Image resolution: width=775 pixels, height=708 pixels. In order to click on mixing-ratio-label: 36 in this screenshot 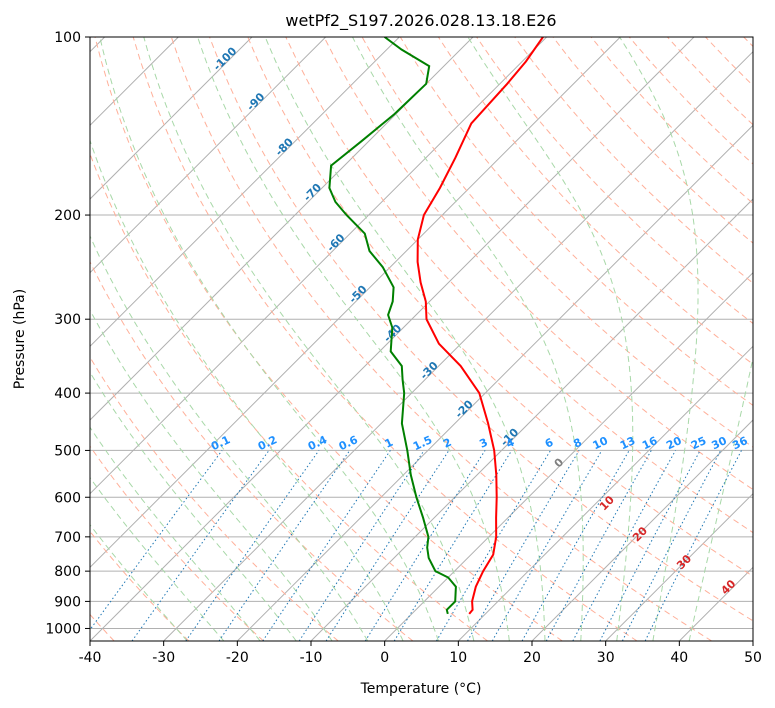, I will do `click(740, 443)`.